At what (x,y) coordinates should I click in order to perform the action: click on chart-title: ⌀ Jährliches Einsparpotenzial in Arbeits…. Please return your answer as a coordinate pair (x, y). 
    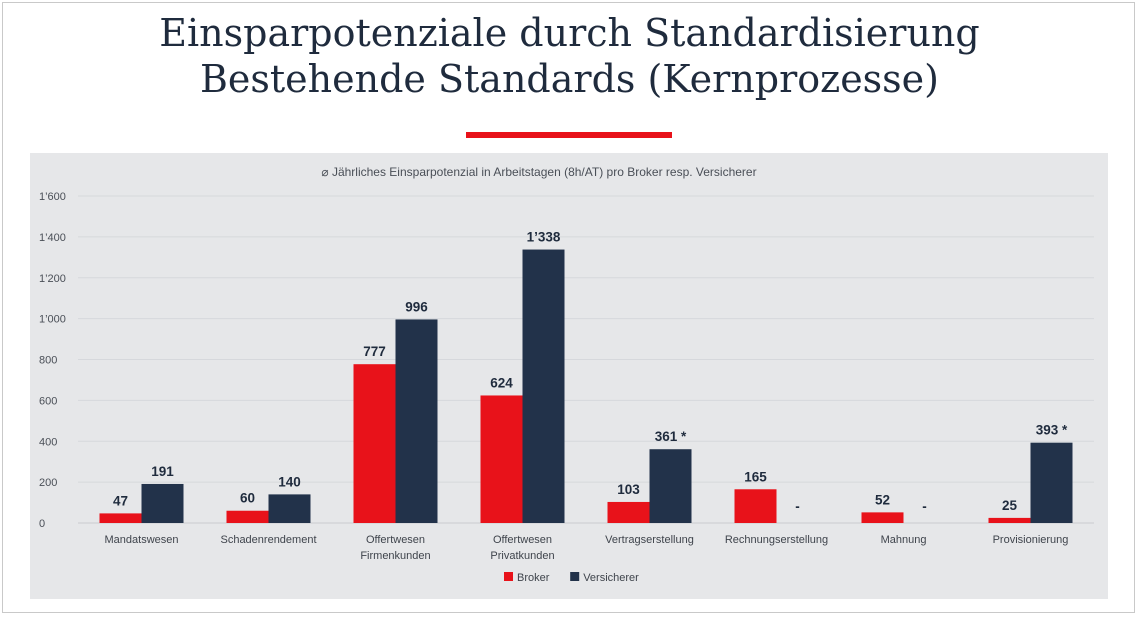
    Looking at the image, I should click on (538, 172).